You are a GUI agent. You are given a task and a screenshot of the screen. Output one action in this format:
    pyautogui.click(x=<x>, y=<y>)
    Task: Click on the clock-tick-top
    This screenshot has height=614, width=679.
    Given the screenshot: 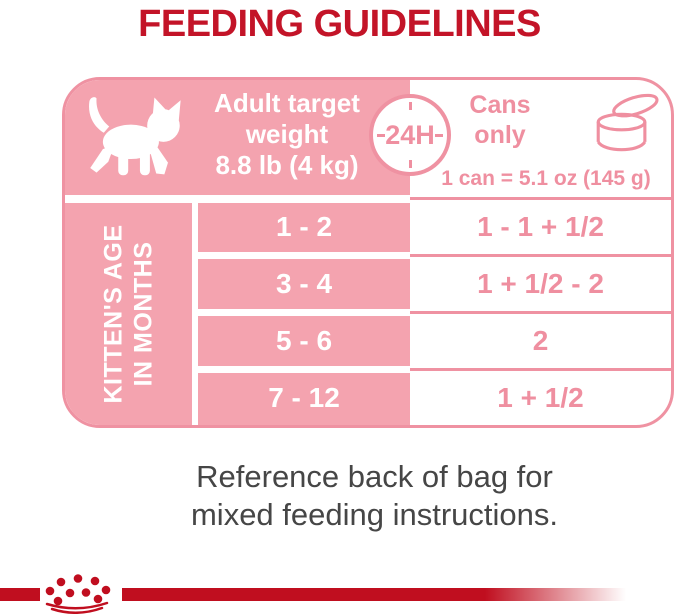 What is the action you would take?
    pyautogui.click(x=410, y=106)
    